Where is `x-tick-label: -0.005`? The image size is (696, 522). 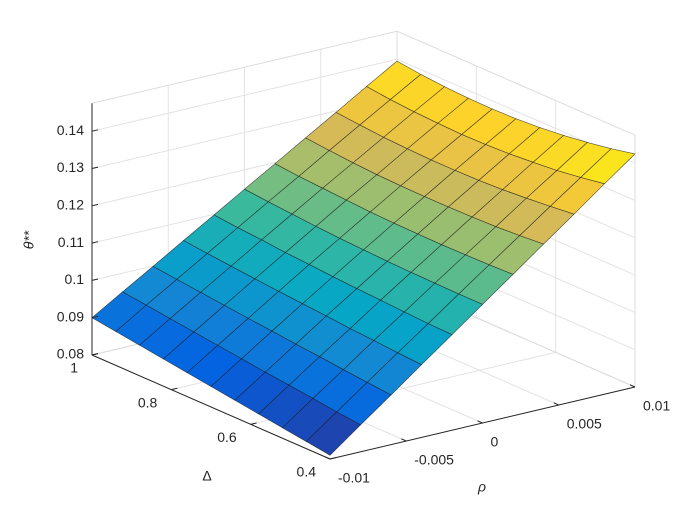
x-tick-label: -0.005 is located at coordinates (434, 460).